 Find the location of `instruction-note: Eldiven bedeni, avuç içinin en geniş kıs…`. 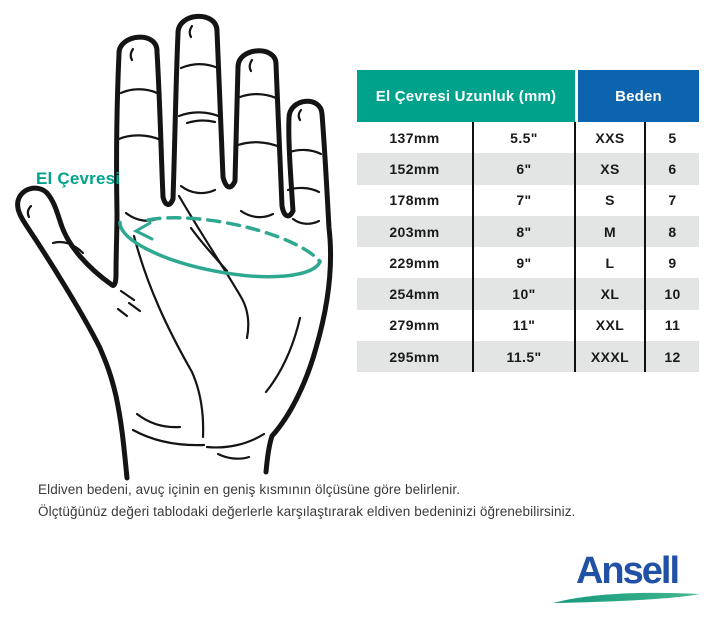

instruction-note: Eldiven bedeni, avuç içinin en geniş kıs… is located at coordinates (368, 500).